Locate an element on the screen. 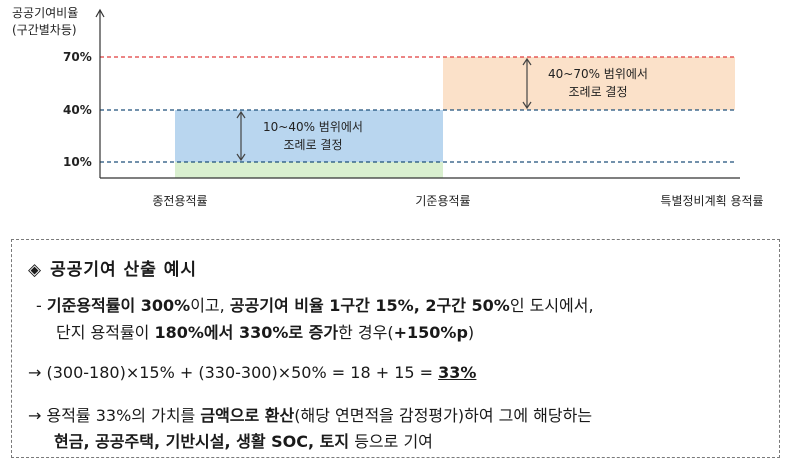  range-1-arrow-up-icon is located at coordinates (241, 114).